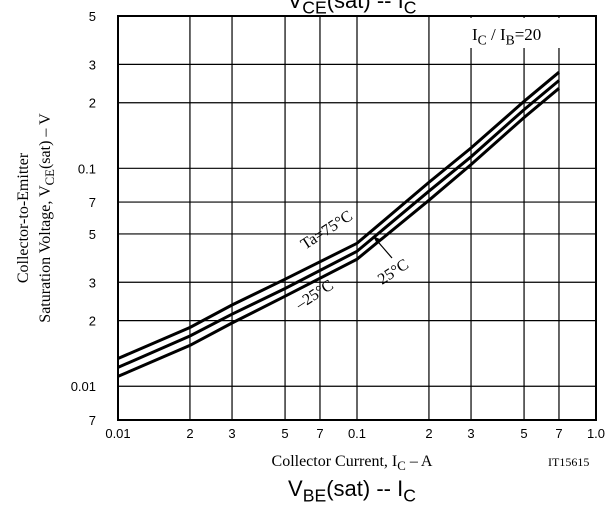  What do you see at coordinates (393, 272) in the screenshot?
I see `series-label: 25°C` at bounding box center [393, 272].